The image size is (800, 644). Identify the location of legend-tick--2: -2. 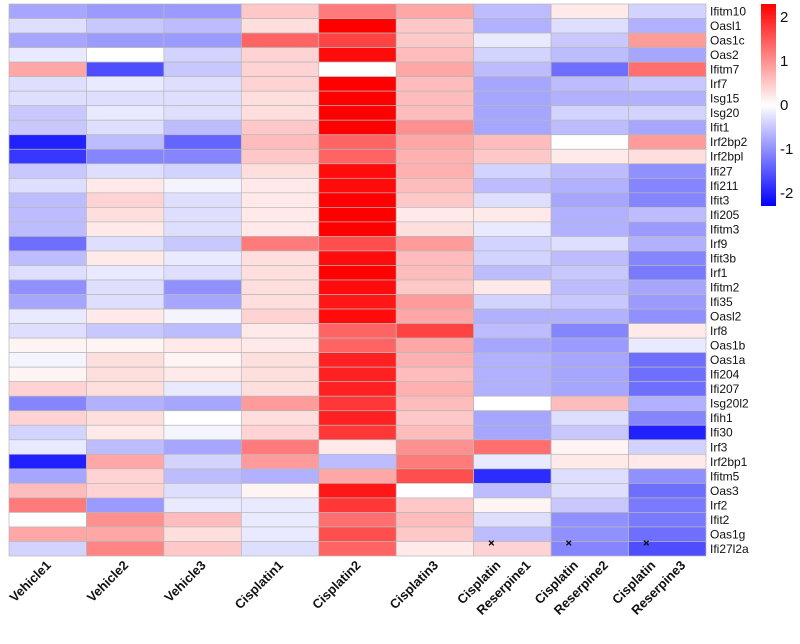
(786, 193).